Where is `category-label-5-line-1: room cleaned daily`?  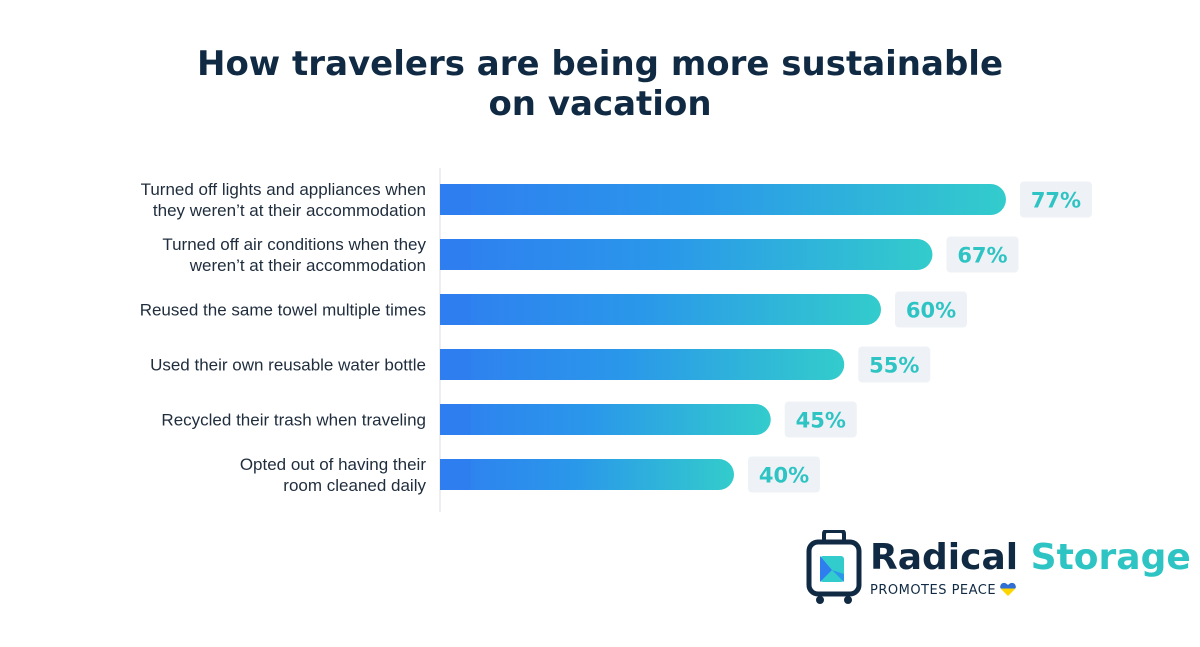
category-label-5-line-1: room cleaned daily is located at coordinates (354, 485).